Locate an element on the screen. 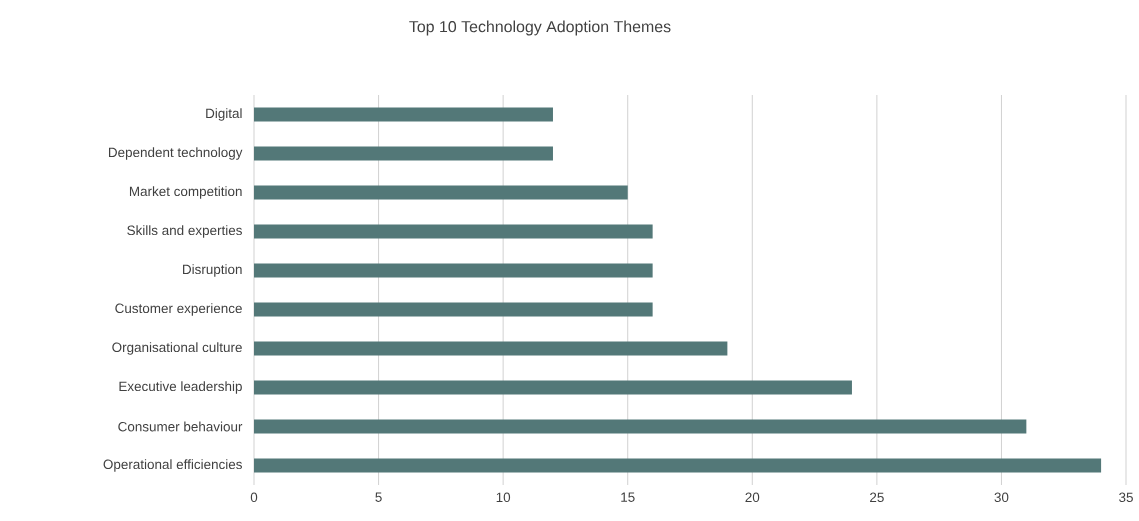 This screenshot has height=521, width=1139. x-tick-label: 30 is located at coordinates (1001, 497).